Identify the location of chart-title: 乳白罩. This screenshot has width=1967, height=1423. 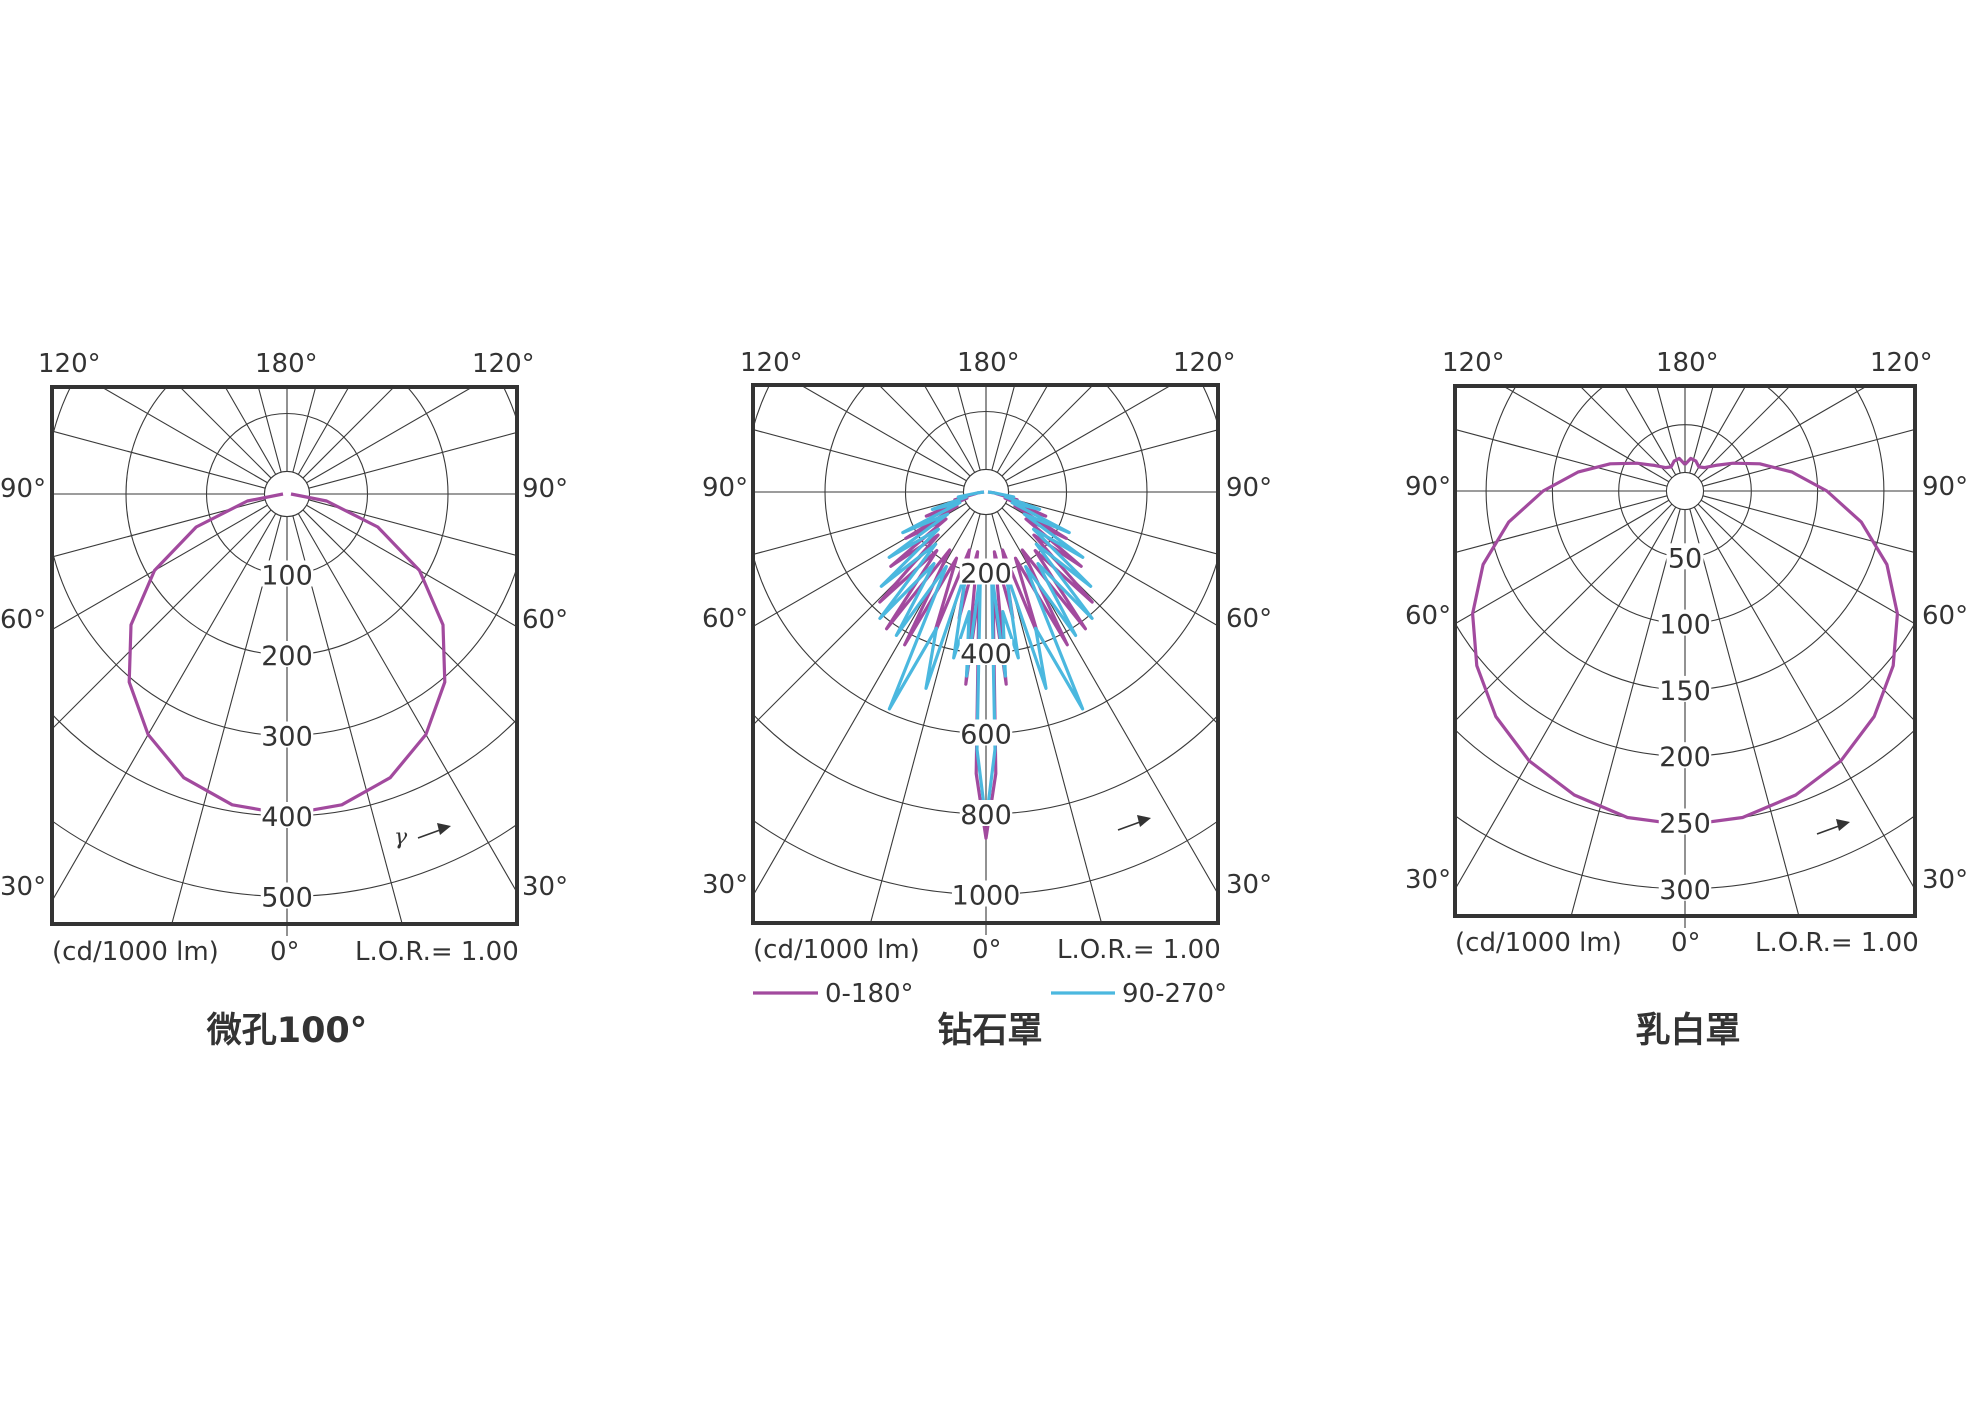
(1687, 1031).